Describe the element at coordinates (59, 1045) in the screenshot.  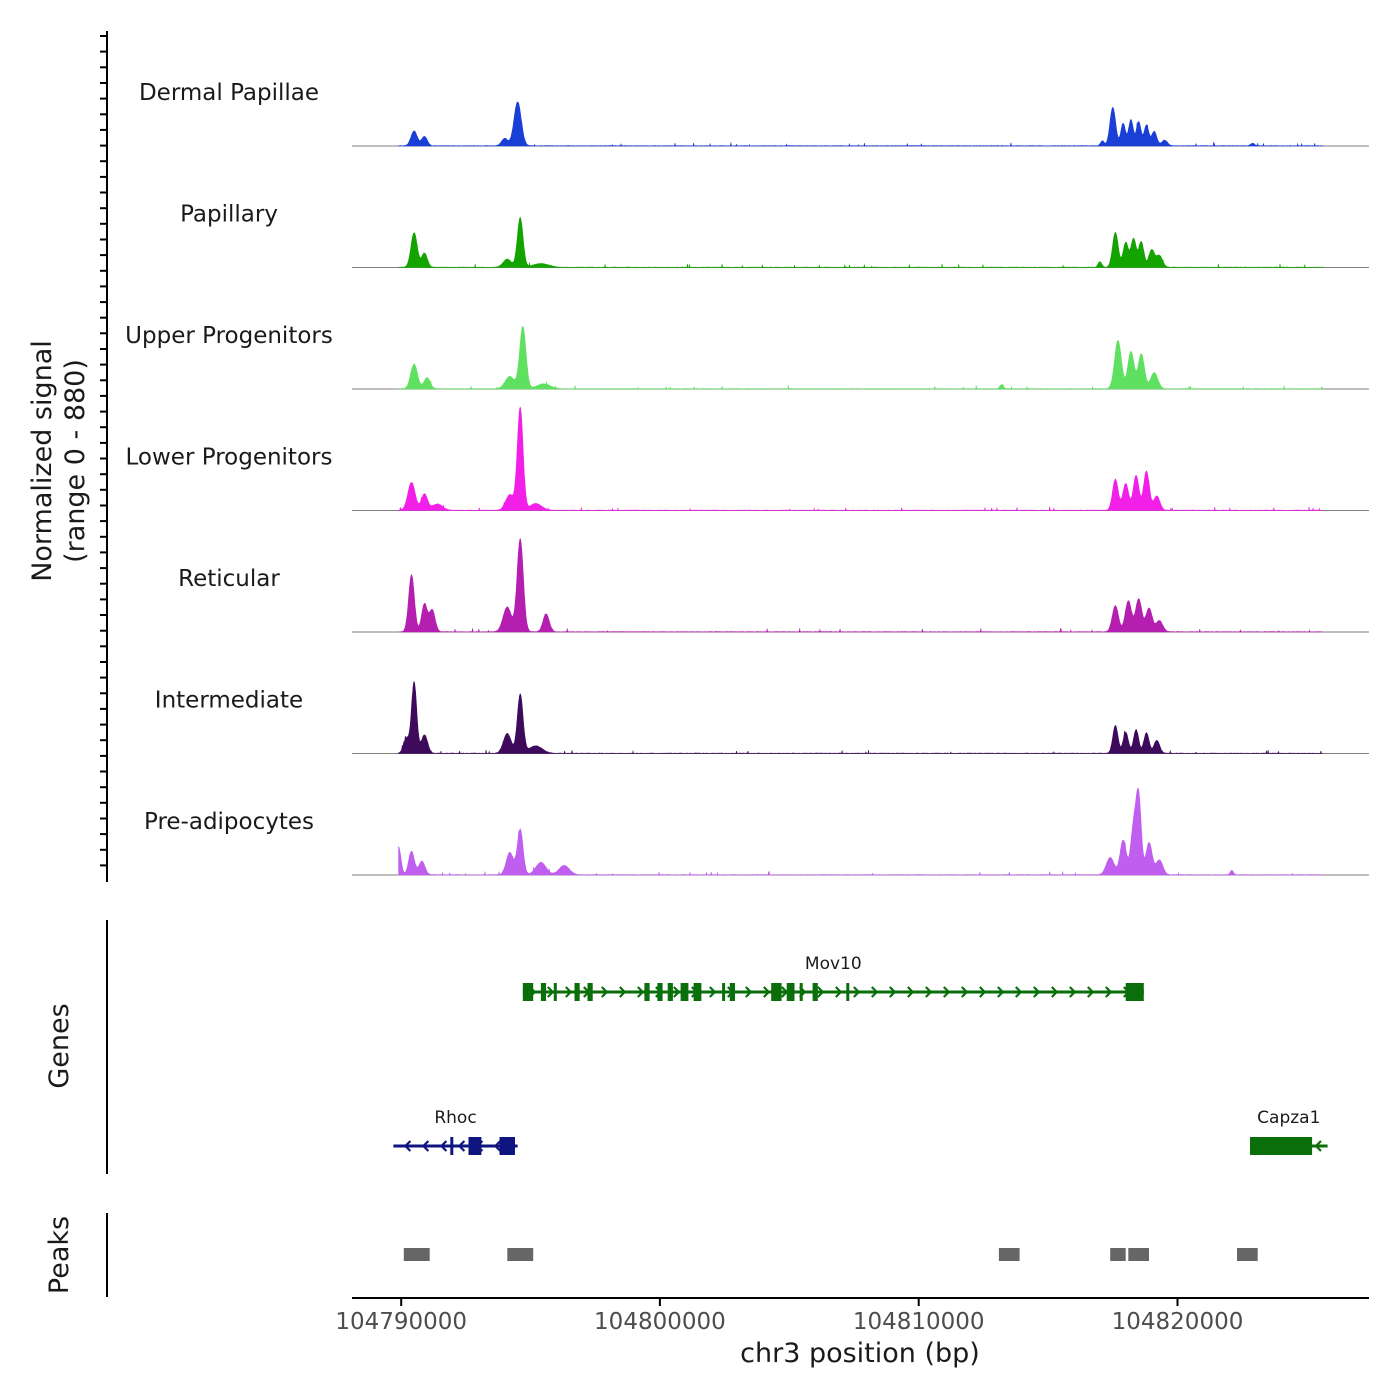
I see `genes-axis-label: Genes` at that location.